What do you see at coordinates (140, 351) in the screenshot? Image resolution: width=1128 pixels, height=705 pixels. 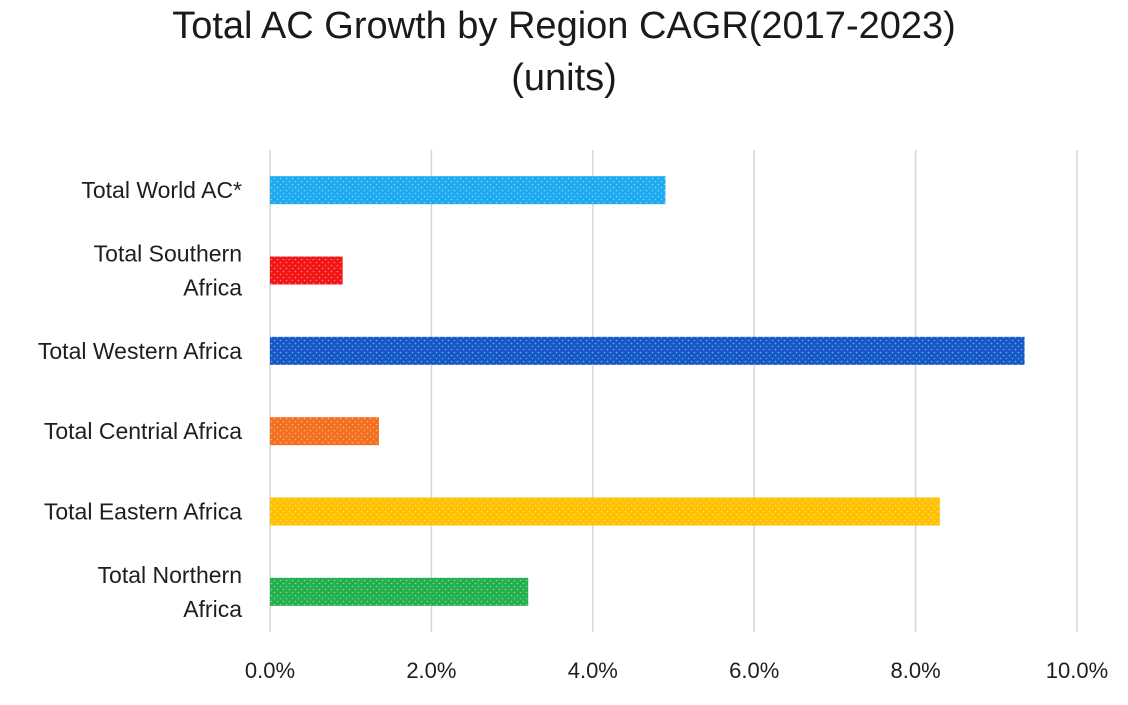 I see `category-label: Total Western Africa` at bounding box center [140, 351].